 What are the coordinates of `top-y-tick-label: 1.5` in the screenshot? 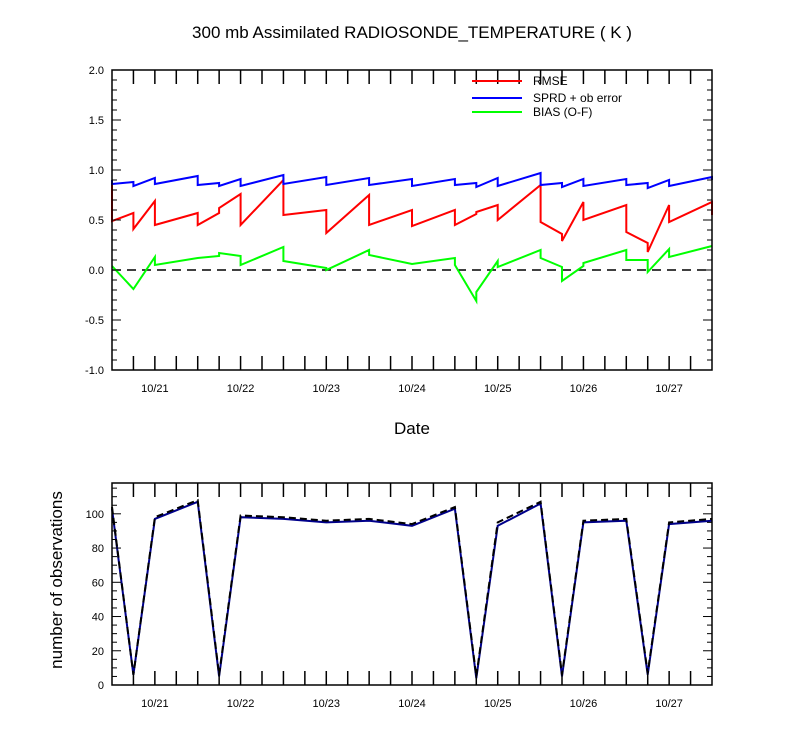 It's located at (96, 121).